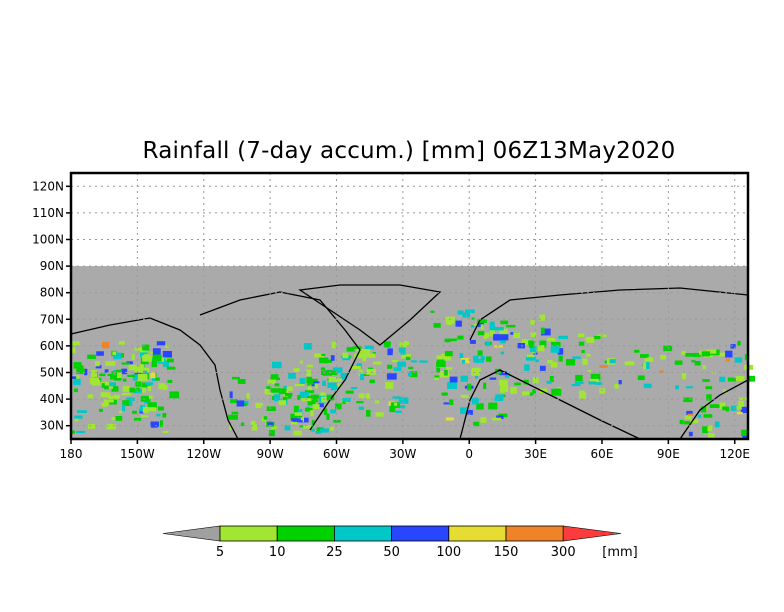 The width and height of the screenshot is (784, 612). I want to click on x-tick-label: 90W, so click(270, 454).